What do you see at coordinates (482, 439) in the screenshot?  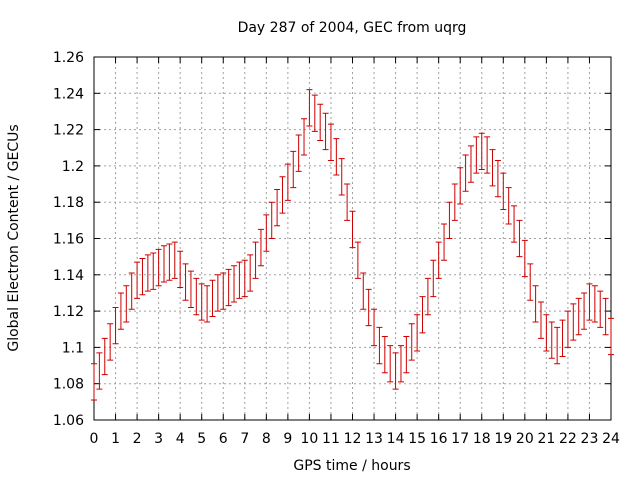 I see `x-tick-label: 18` at bounding box center [482, 439].